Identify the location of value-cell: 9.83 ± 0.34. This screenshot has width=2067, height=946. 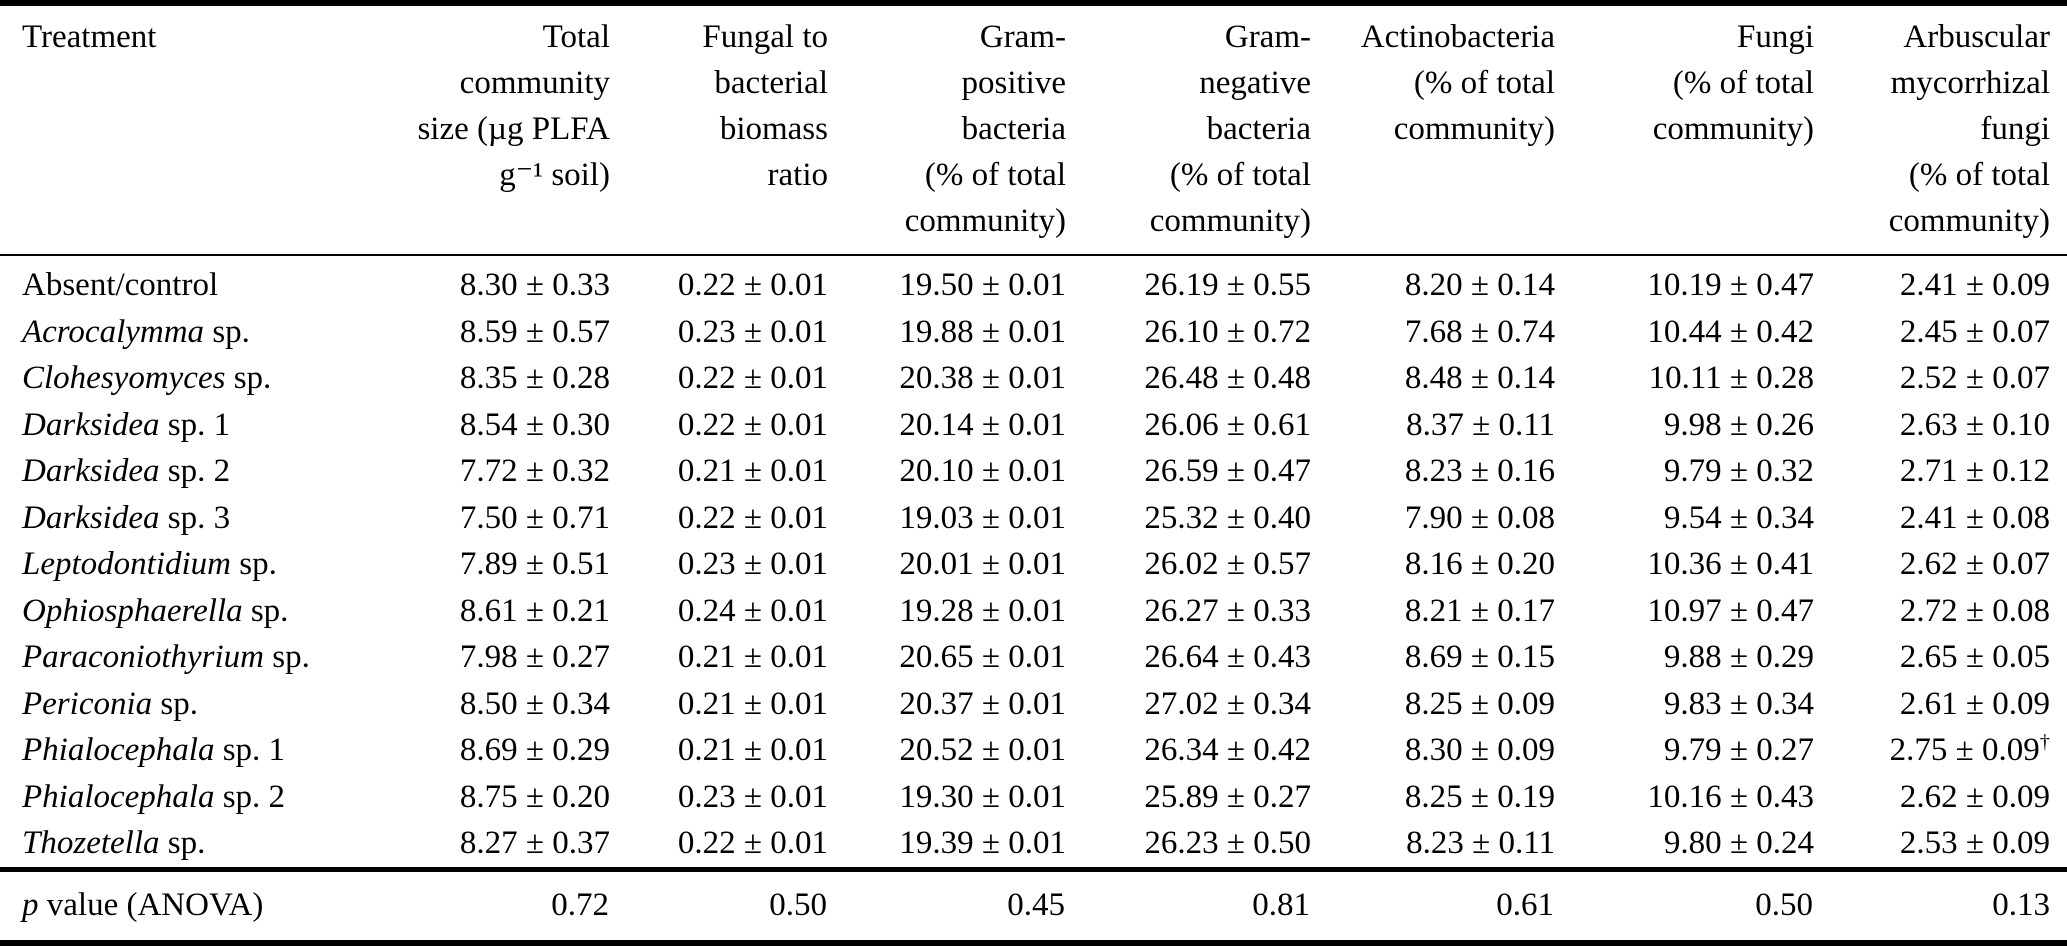
(1738, 703).